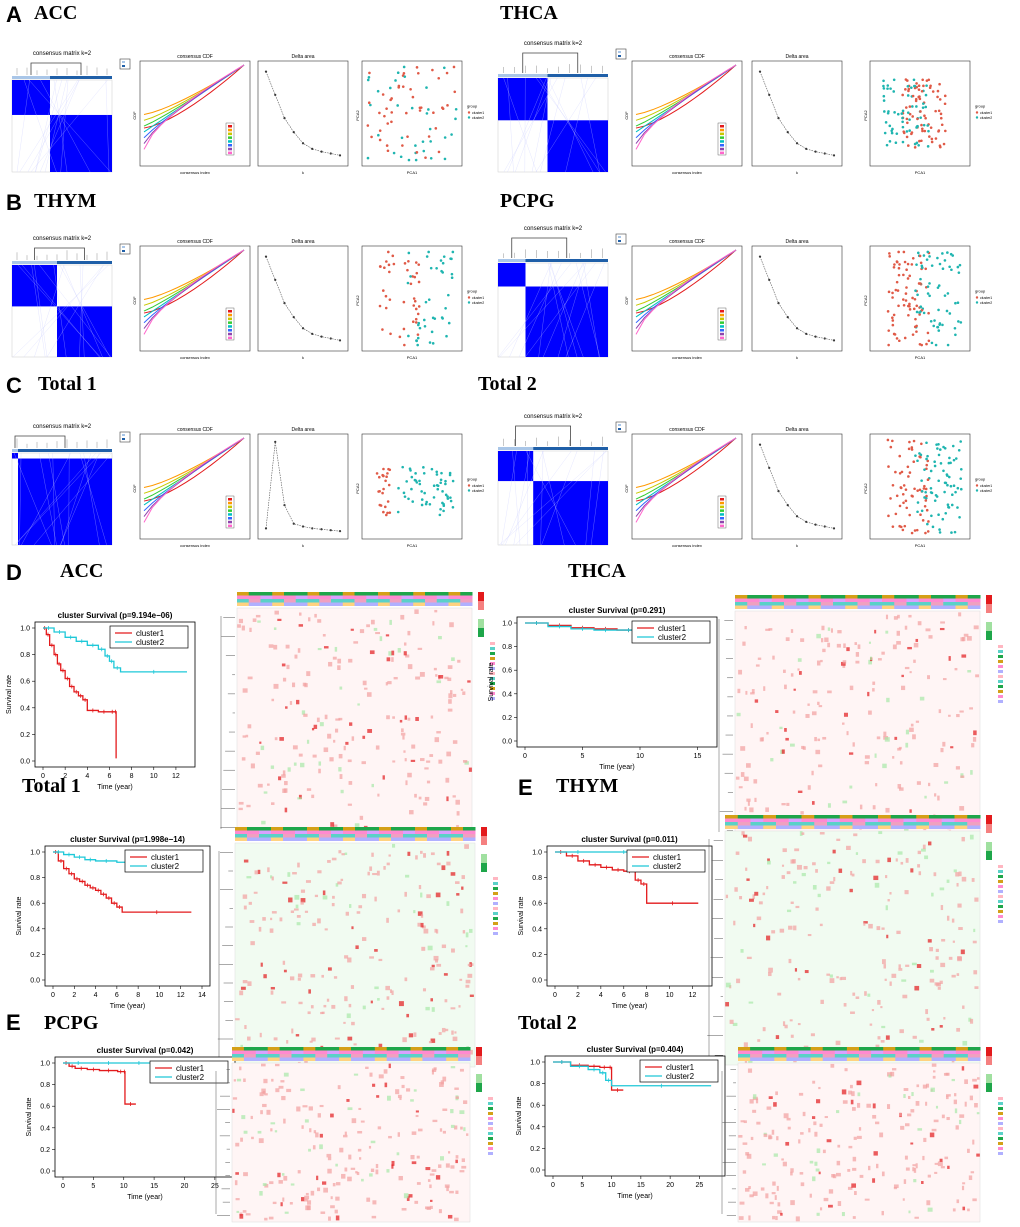 The image size is (1020, 1227). I want to click on legend-label: cluster1, so click(165, 857).